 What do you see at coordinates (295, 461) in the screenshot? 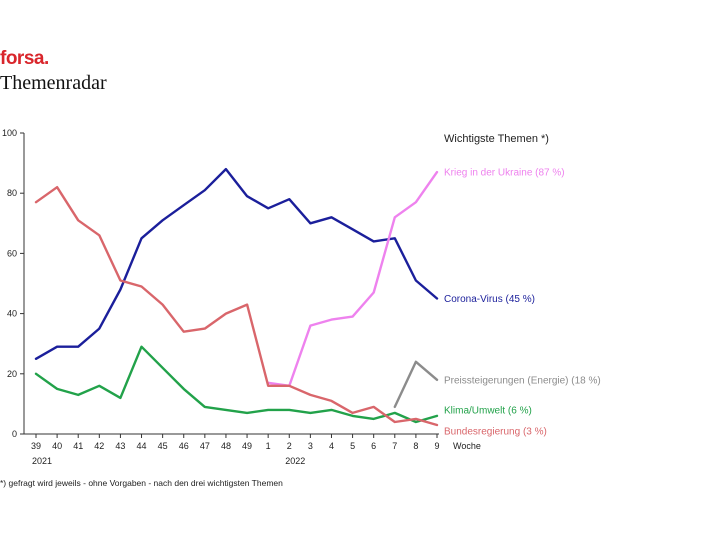
I see `year-label: 2022` at bounding box center [295, 461].